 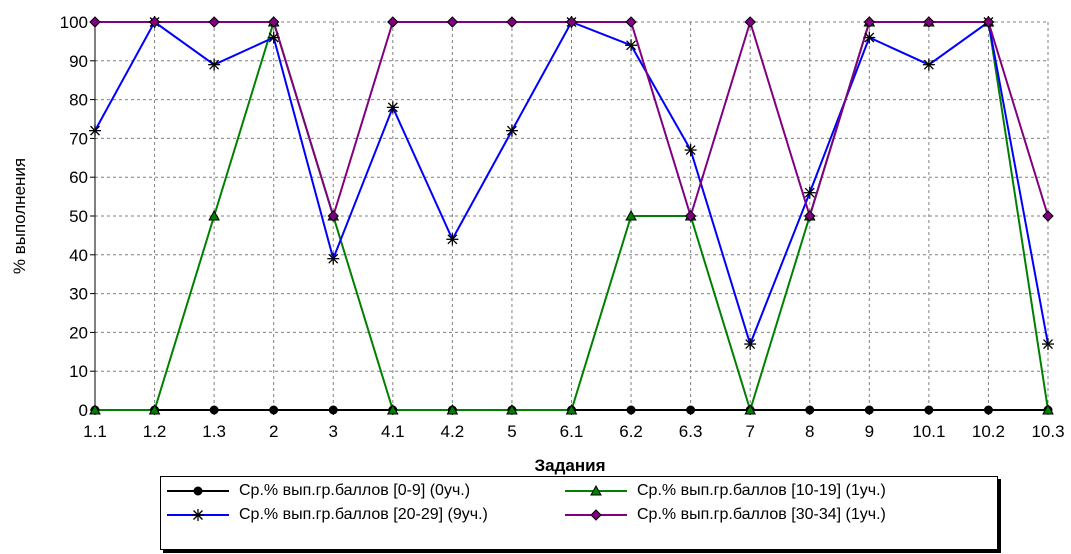 What do you see at coordinates (95, 431) in the screenshot?
I see `x-tick-label: 1.1` at bounding box center [95, 431].